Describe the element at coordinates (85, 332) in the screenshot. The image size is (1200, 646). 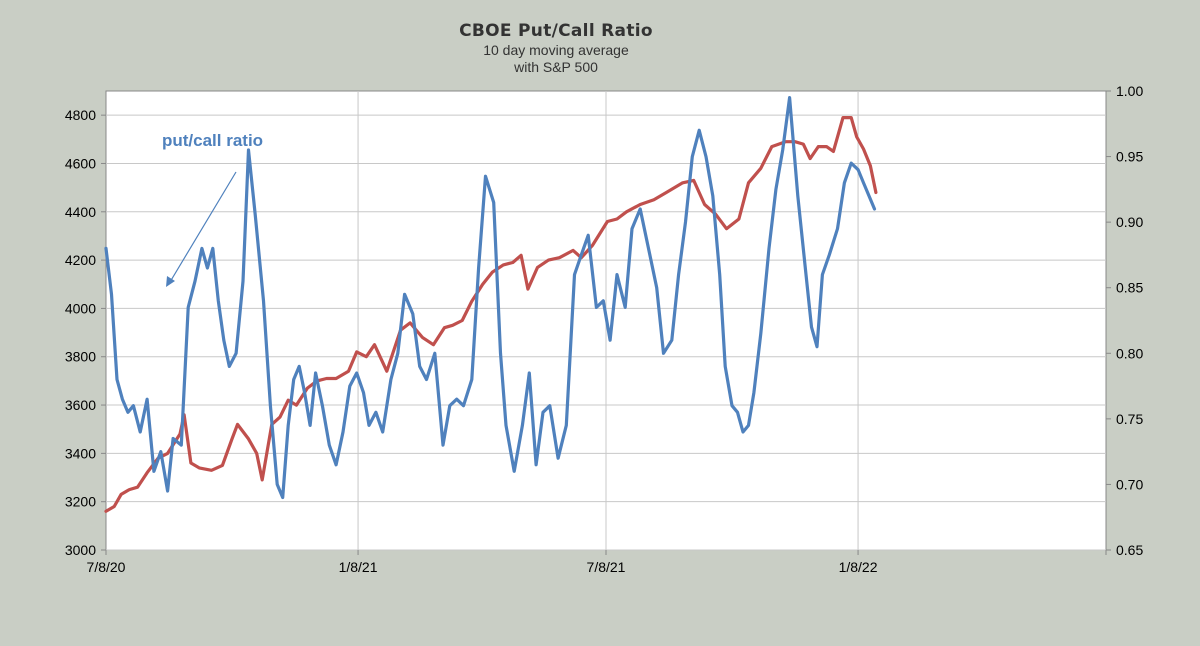
I see `left-axis-ticks: 3000 3200 3400 3600 3800 4000 4200 4400 4600 4800` at that location.